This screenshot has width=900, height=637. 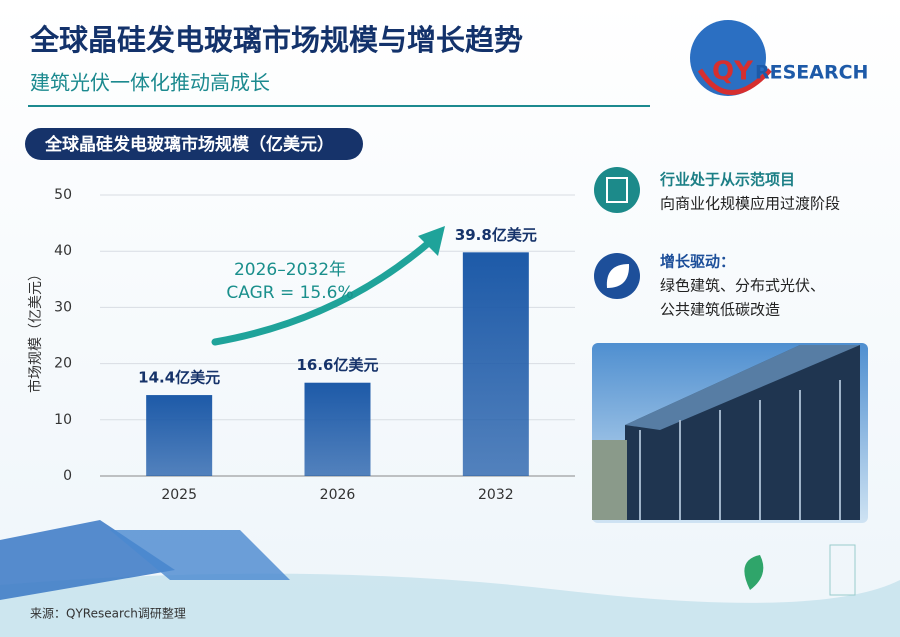 What do you see at coordinates (842, 570) in the screenshot?
I see `city-outline` at bounding box center [842, 570].